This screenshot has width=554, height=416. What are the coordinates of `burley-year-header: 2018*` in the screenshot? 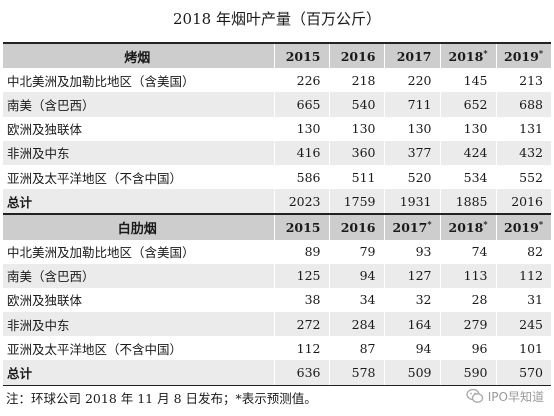 It's located at (467, 226).